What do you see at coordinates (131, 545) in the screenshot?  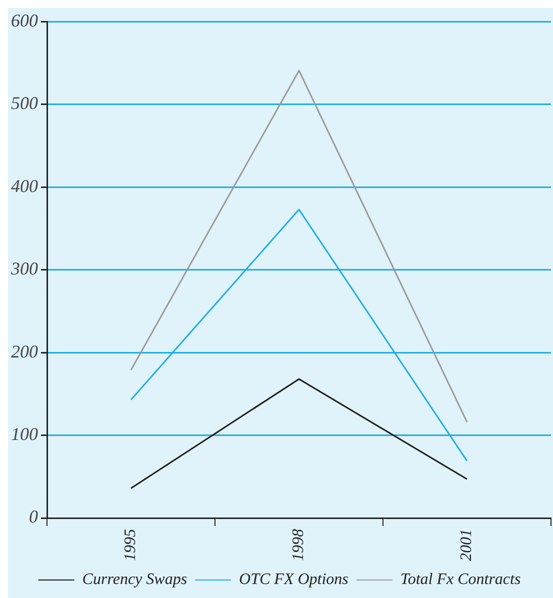 I see `x-tick-label: 1995` at bounding box center [131, 545].